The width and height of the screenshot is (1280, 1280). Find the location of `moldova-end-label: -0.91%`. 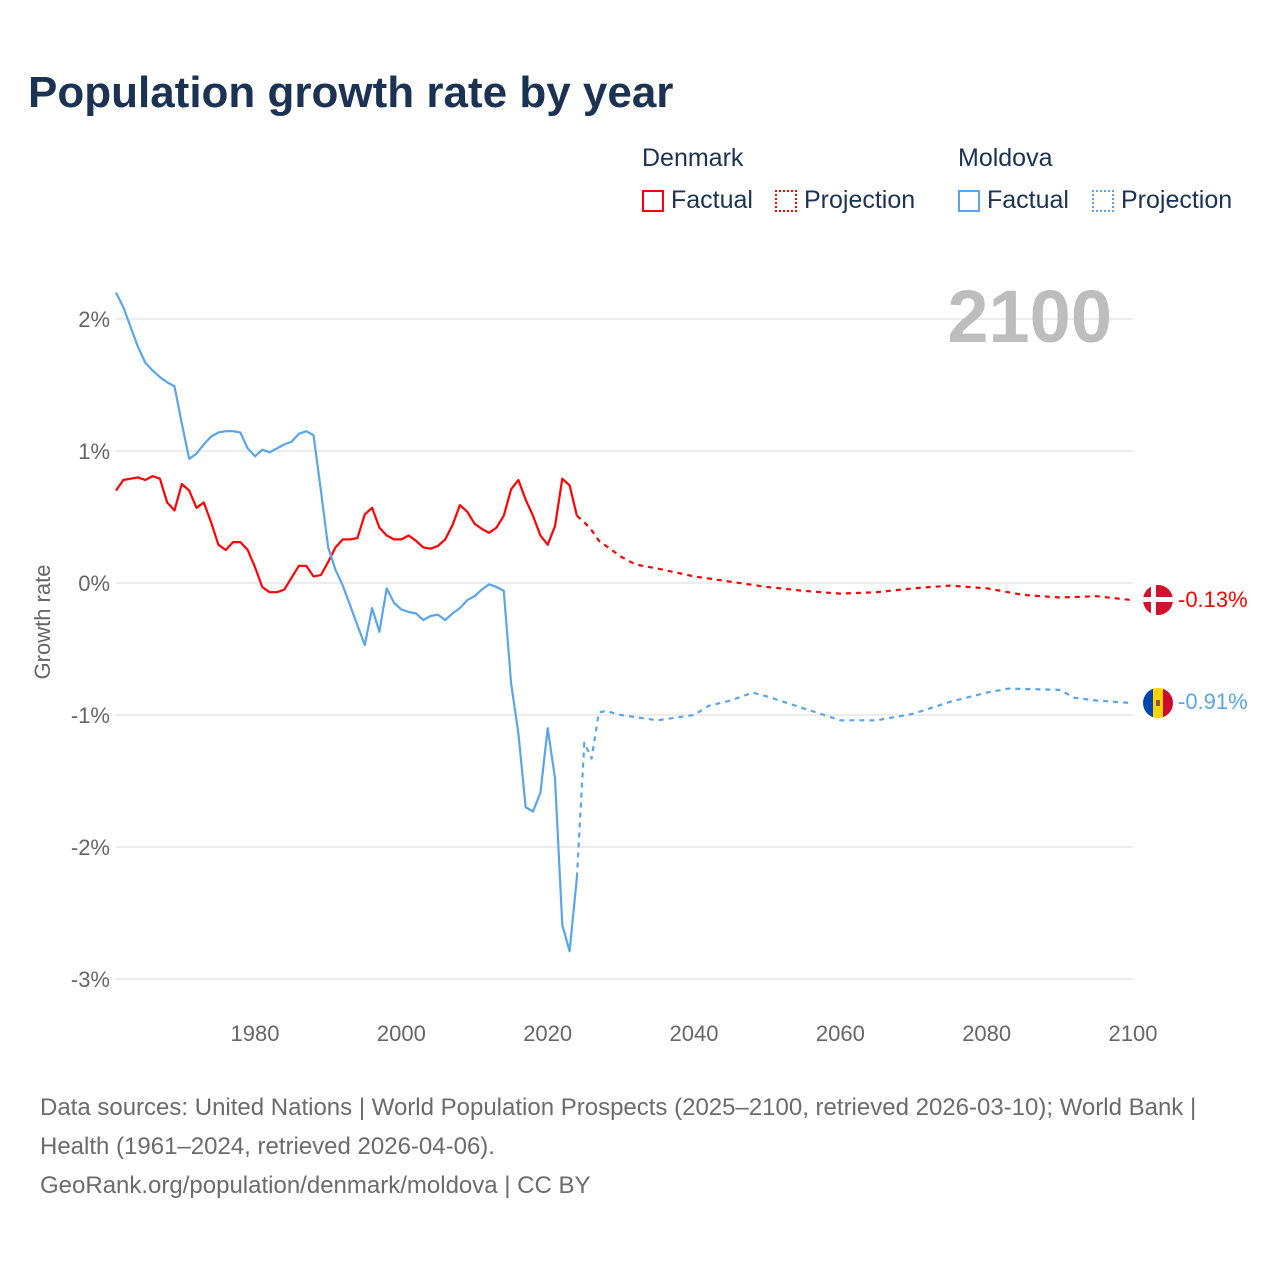

moldova-end-label: -0.91% is located at coordinates (1213, 701).